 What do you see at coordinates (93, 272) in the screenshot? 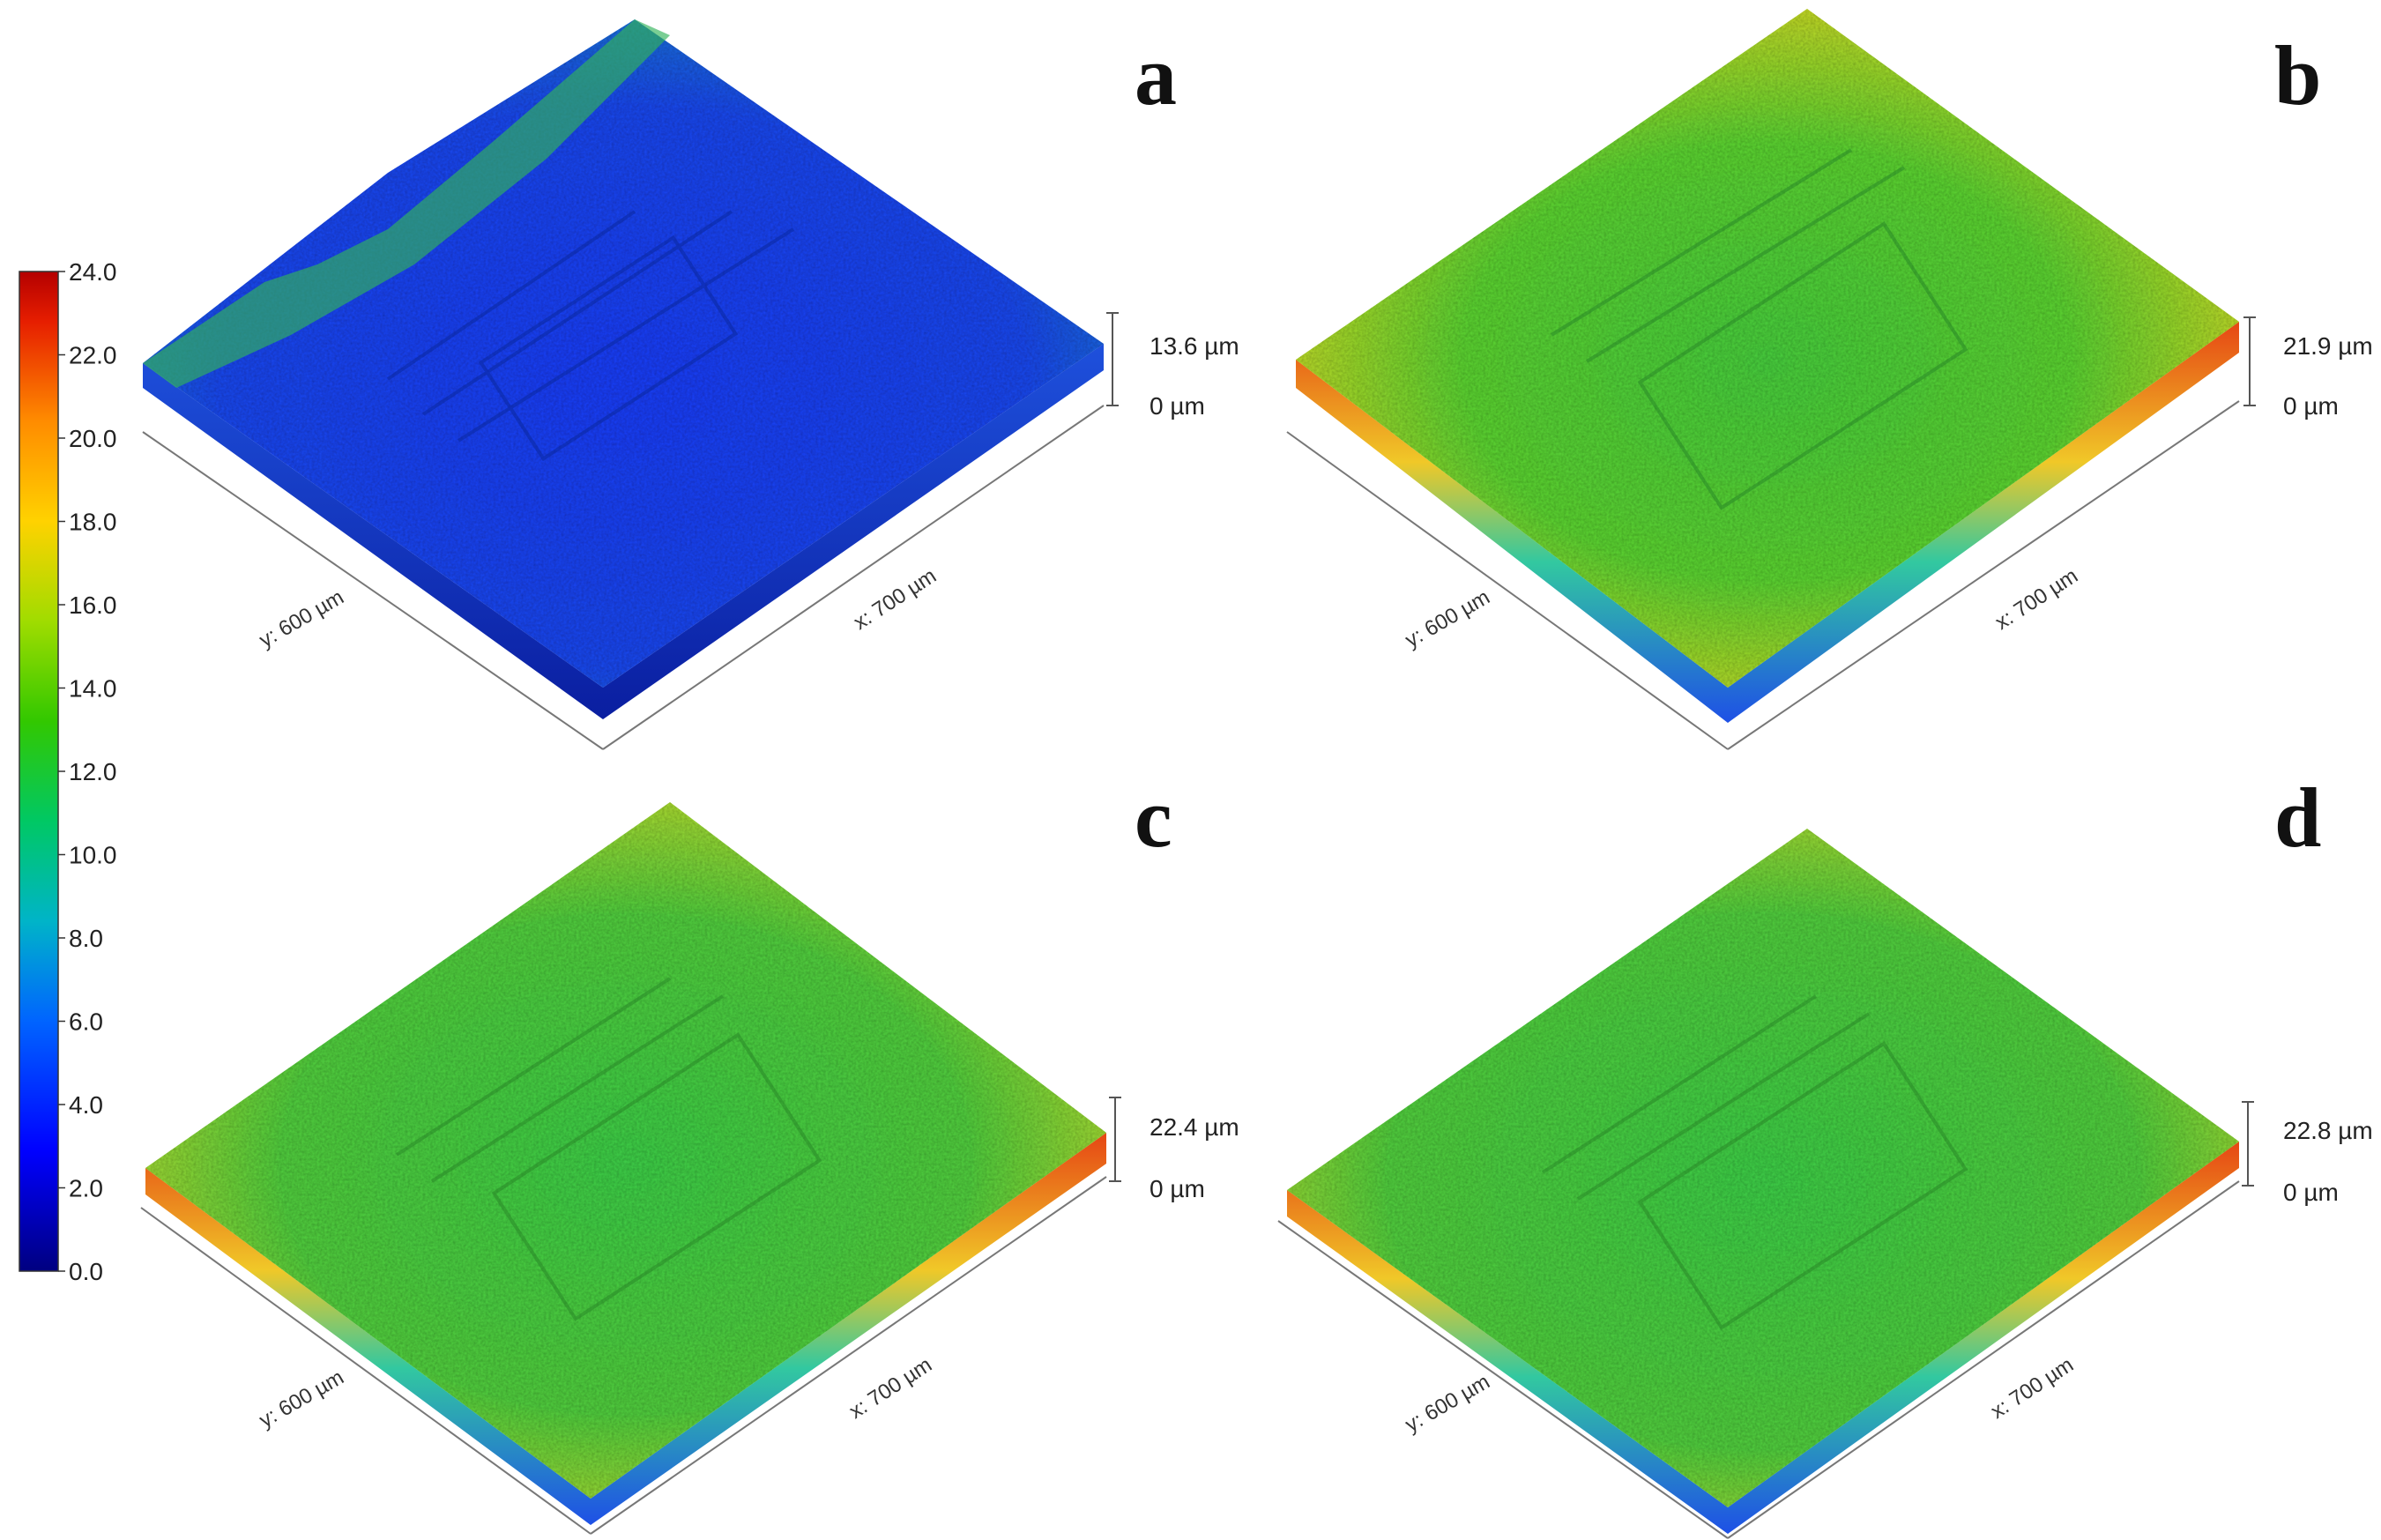
I see `colorbar-tick-label: 24.0` at bounding box center [93, 272].